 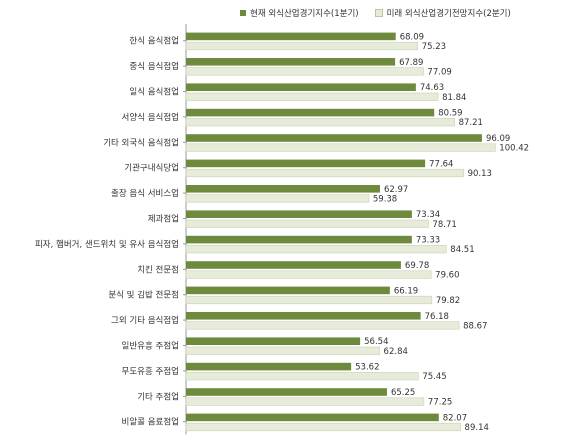 I want to click on data-label-current: 66.19, so click(x=406, y=291).